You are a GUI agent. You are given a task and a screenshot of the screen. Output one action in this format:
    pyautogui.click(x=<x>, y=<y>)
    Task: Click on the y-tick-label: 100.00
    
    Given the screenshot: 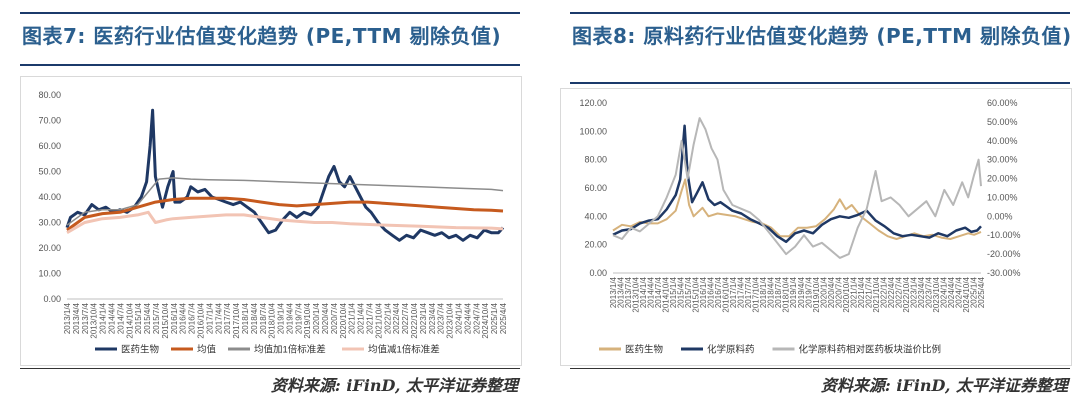 What is the action you would take?
    pyautogui.click(x=593, y=131)
    